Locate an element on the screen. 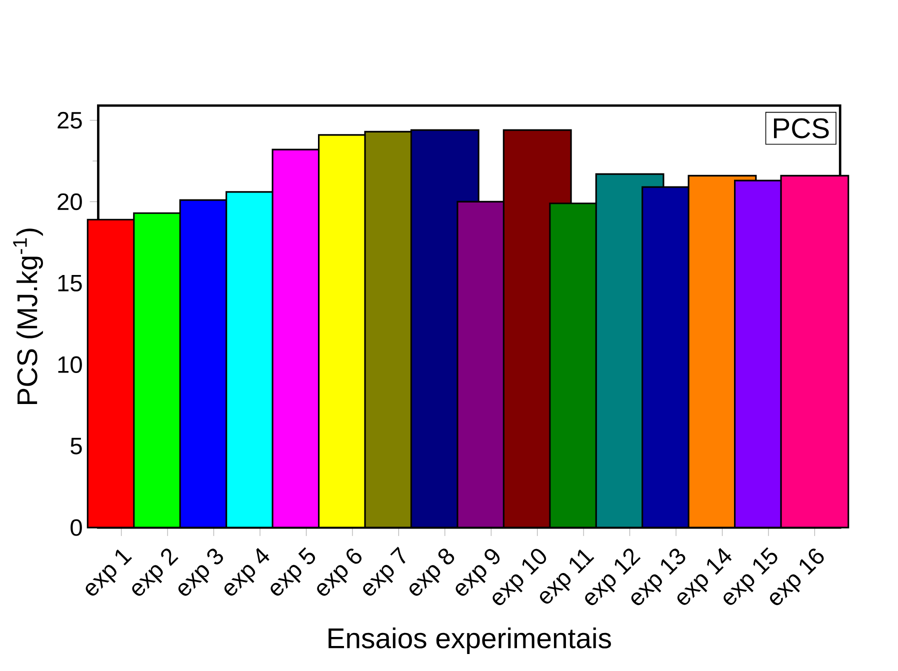  y-tick-label: 25 is located at coordinates (70, 120).